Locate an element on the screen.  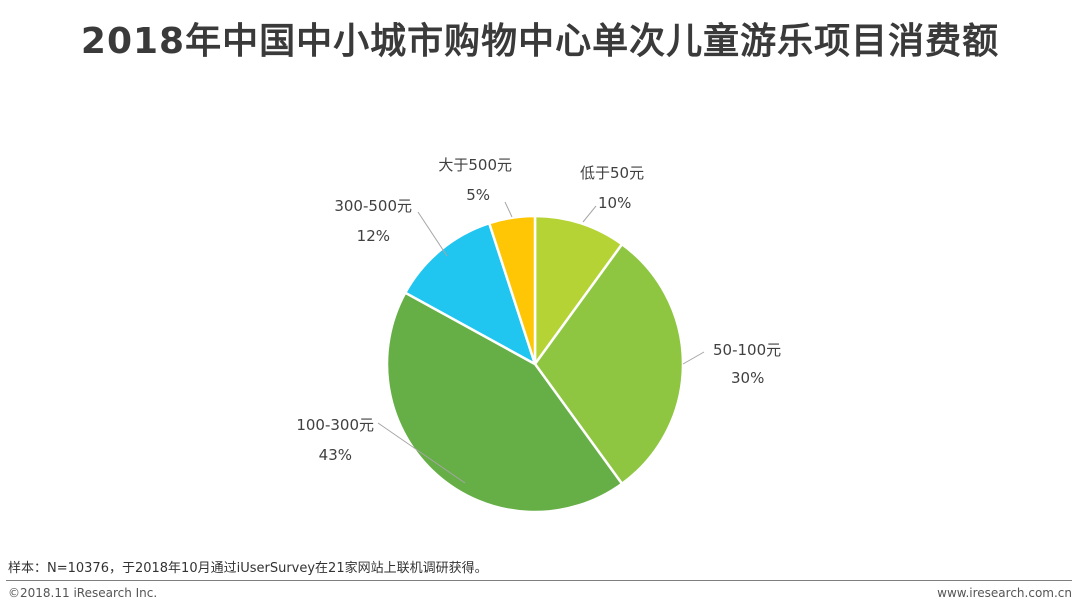
slice-percent-1: 10% is located at coordinates (614, 203).